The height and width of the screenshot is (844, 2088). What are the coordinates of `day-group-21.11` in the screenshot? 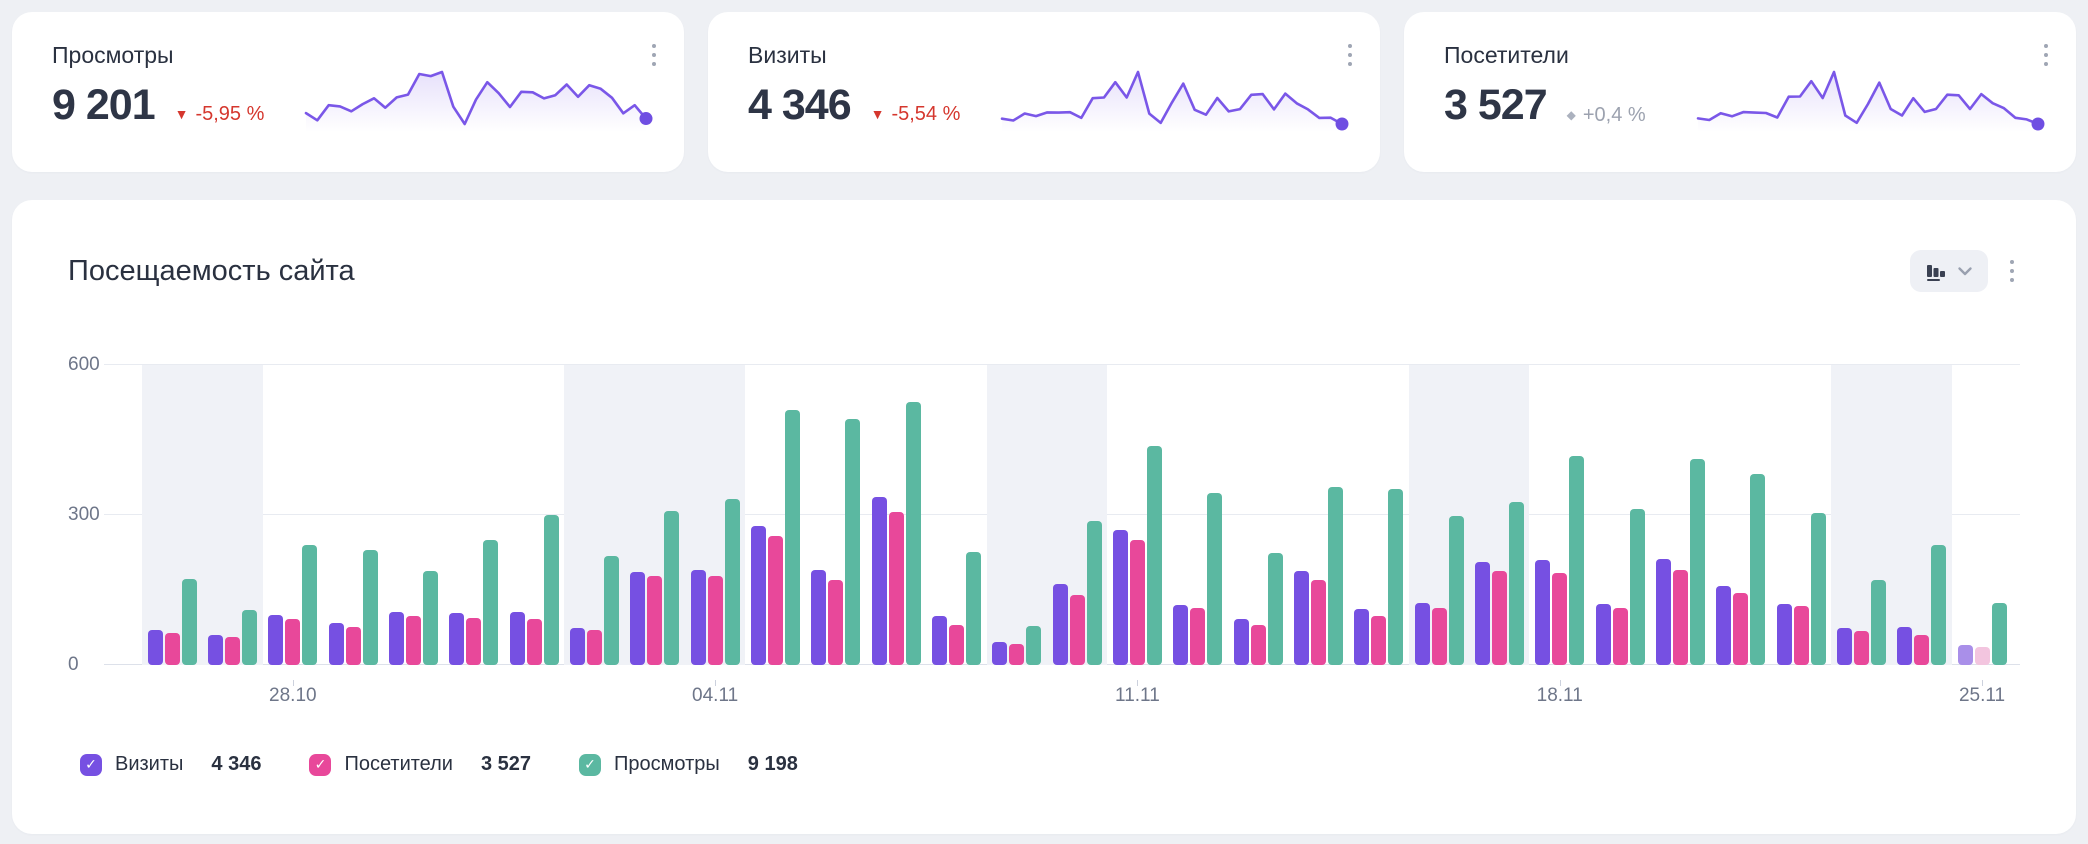 It's located at (1741, 515).